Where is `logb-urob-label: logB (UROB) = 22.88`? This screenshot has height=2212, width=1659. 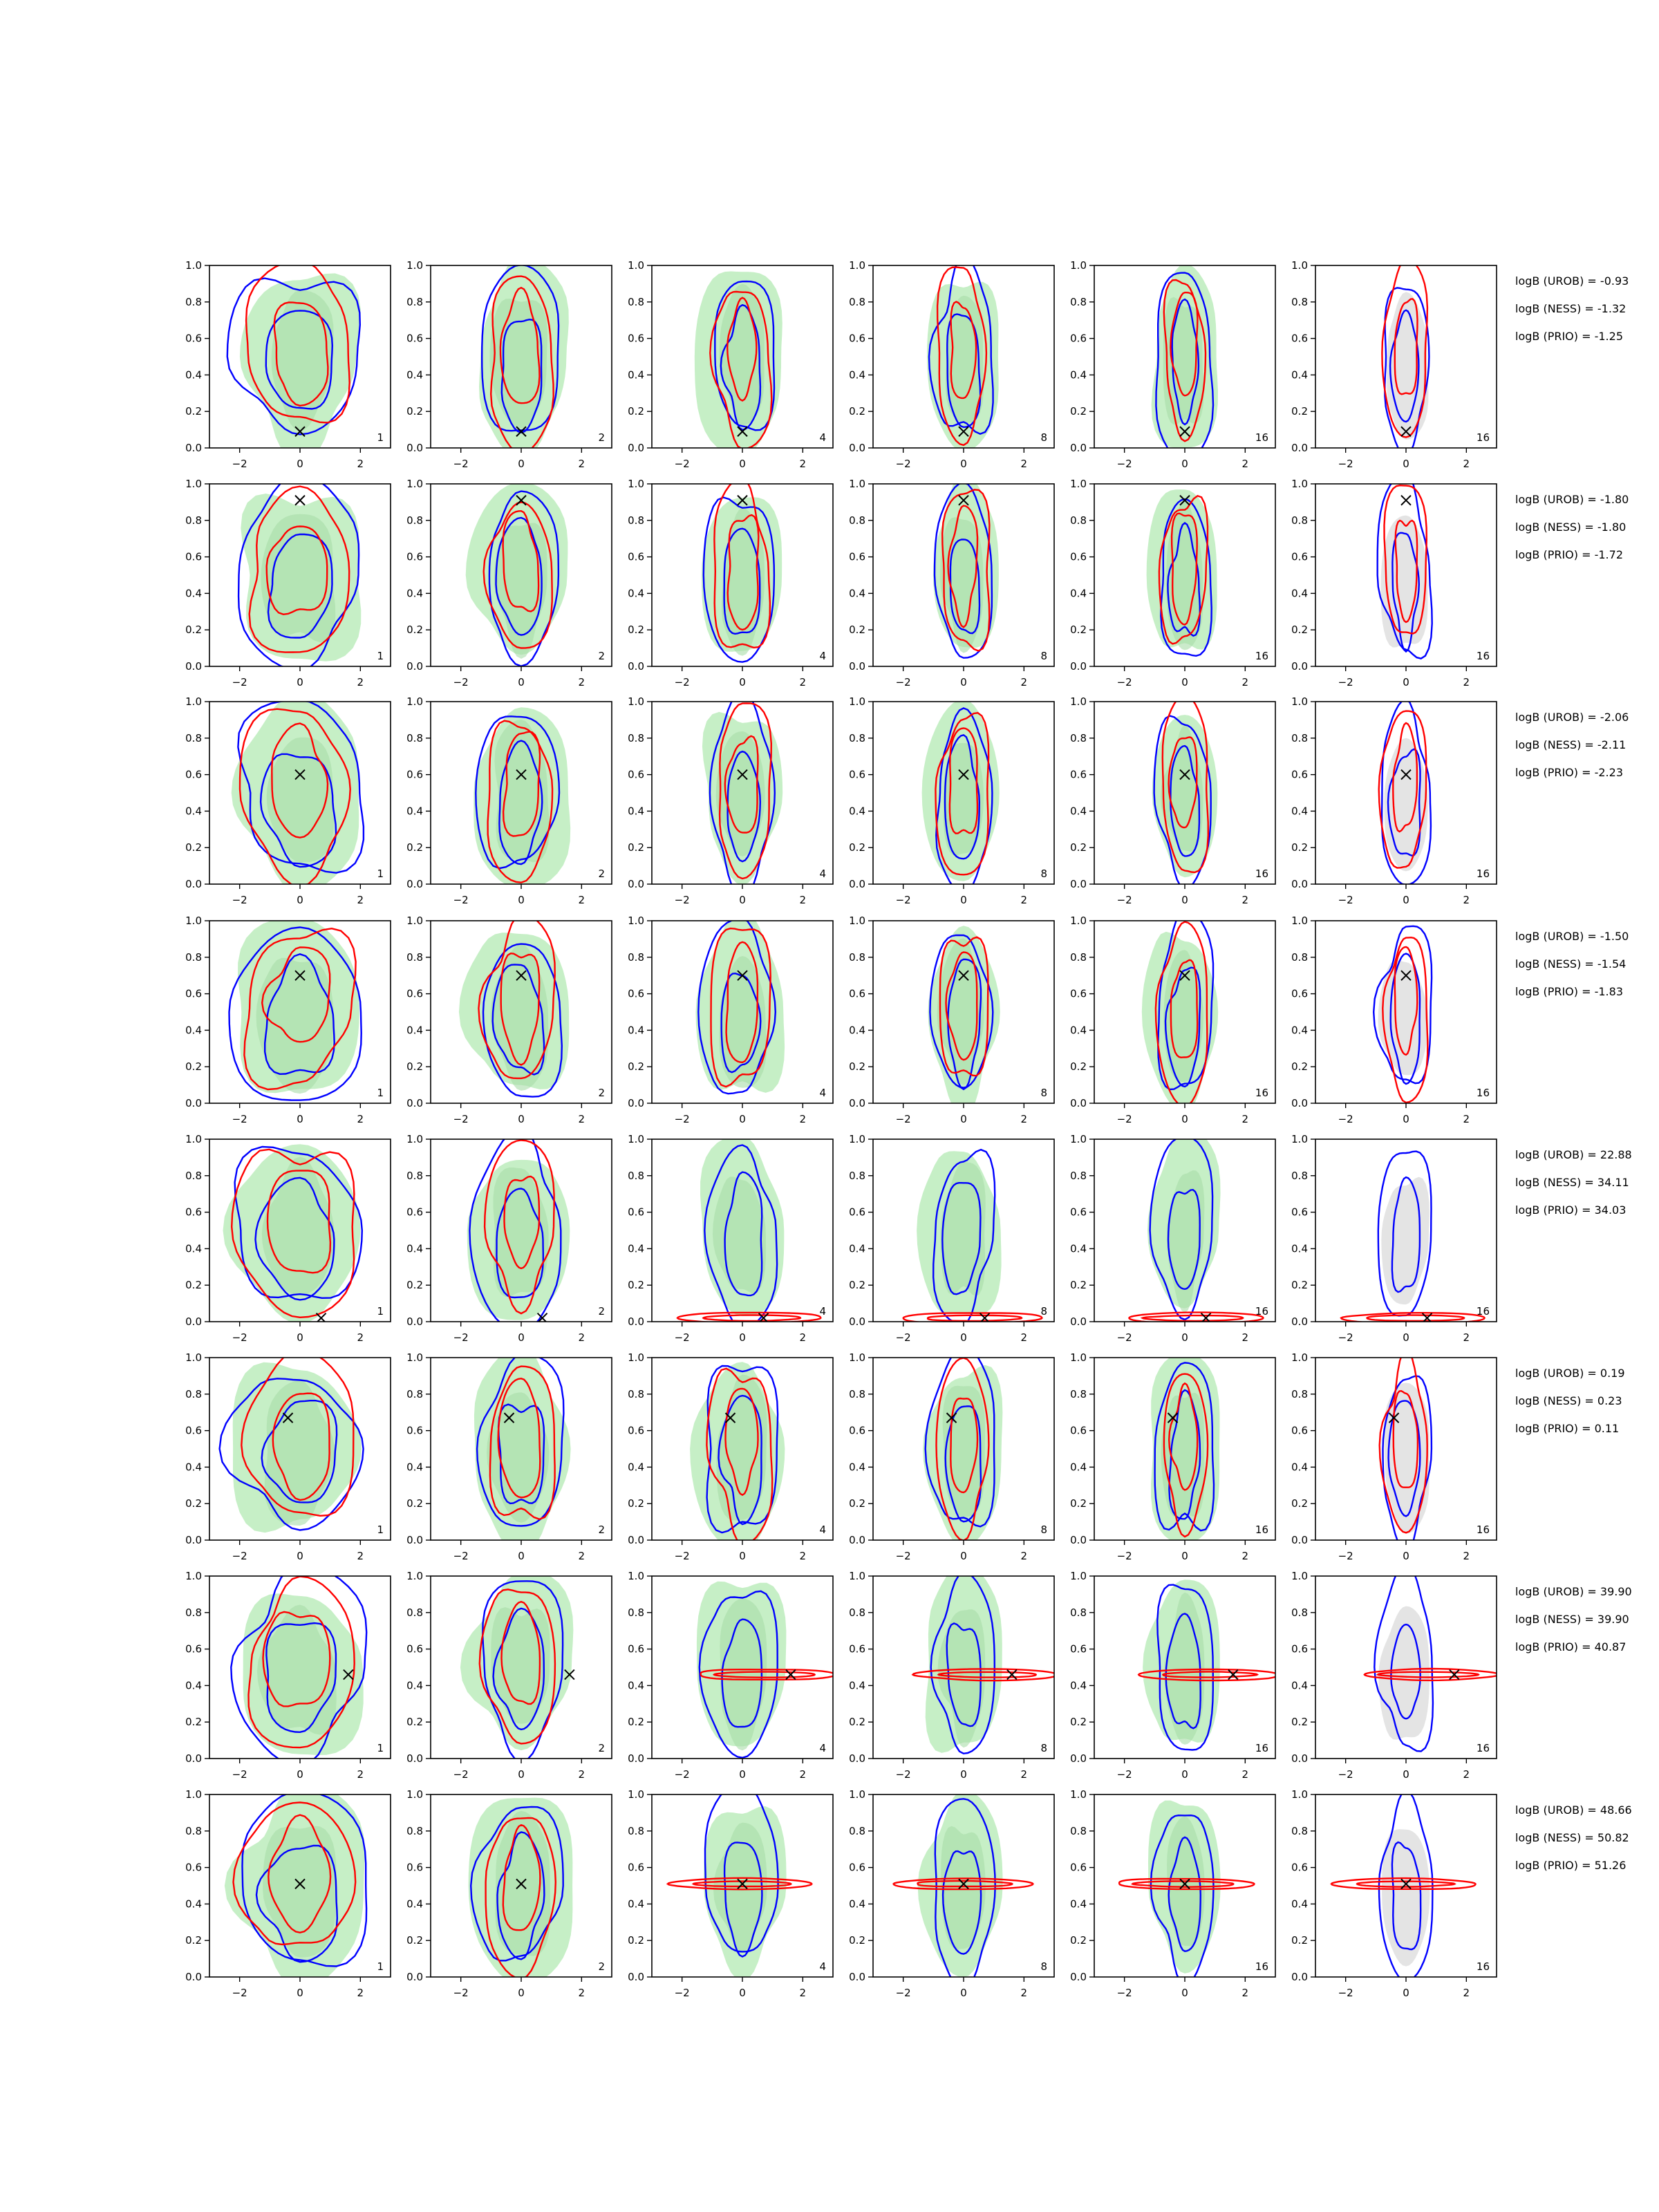
logb-urob-label: logB (UROB) = 22.88 is located at coordinates (1573, 1154).